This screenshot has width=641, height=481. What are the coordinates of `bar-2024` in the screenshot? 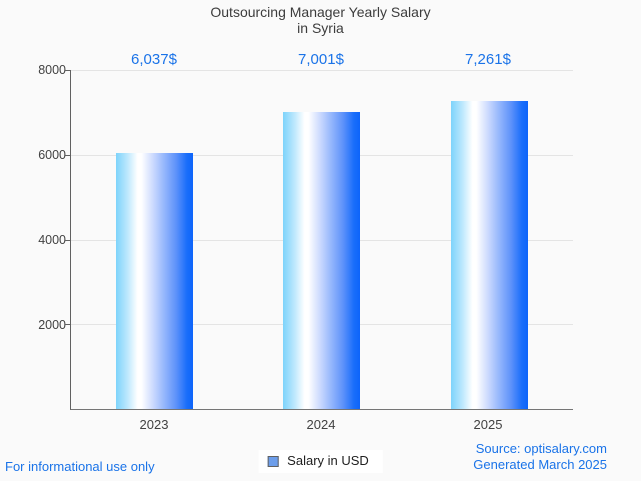 It's located at (321, 260).